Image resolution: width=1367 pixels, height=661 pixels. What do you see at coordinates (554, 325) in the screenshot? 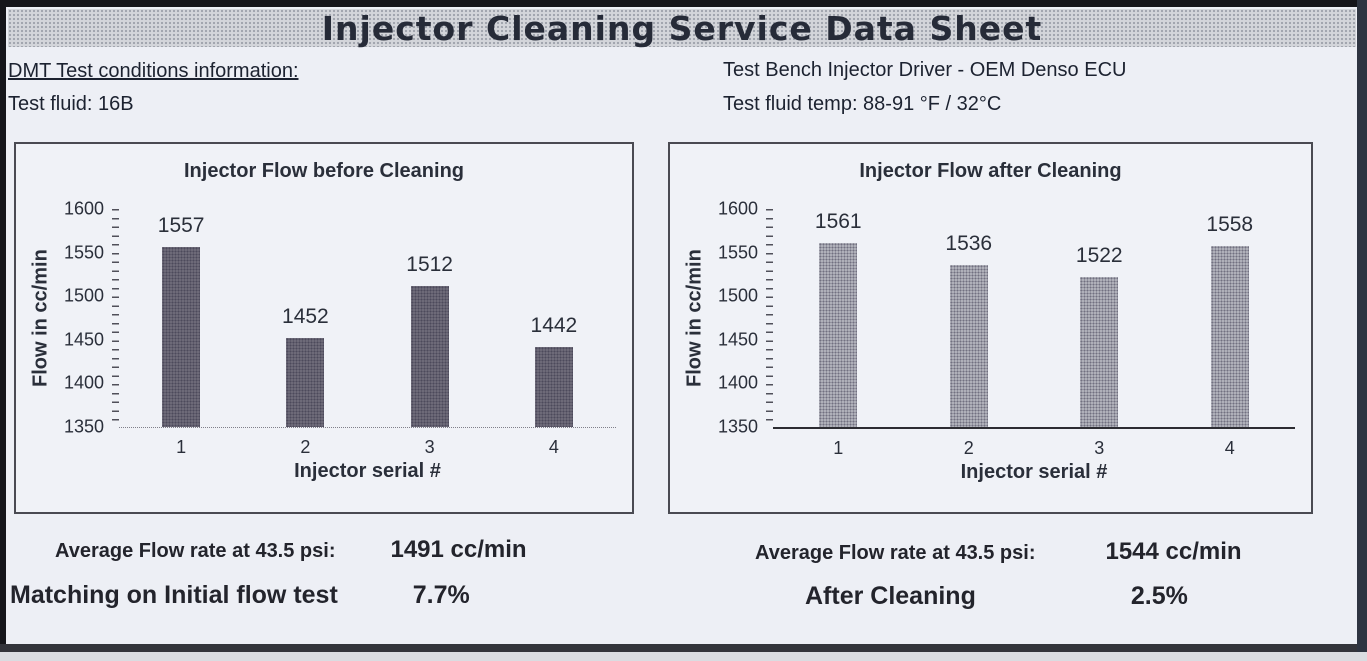
I see `bar-value-label: 1442` at bounding box center [554, 325].